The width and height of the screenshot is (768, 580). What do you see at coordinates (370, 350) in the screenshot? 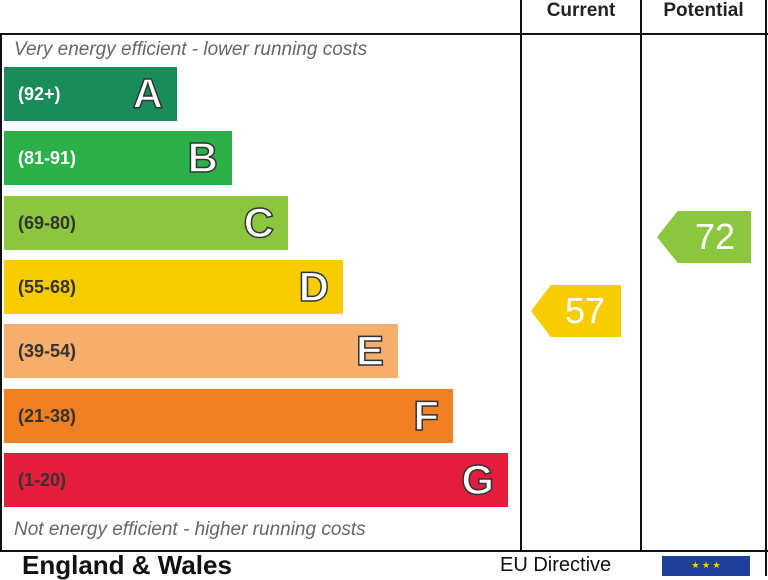
I see `rating-letter: E` at bounding box center [370, 350].